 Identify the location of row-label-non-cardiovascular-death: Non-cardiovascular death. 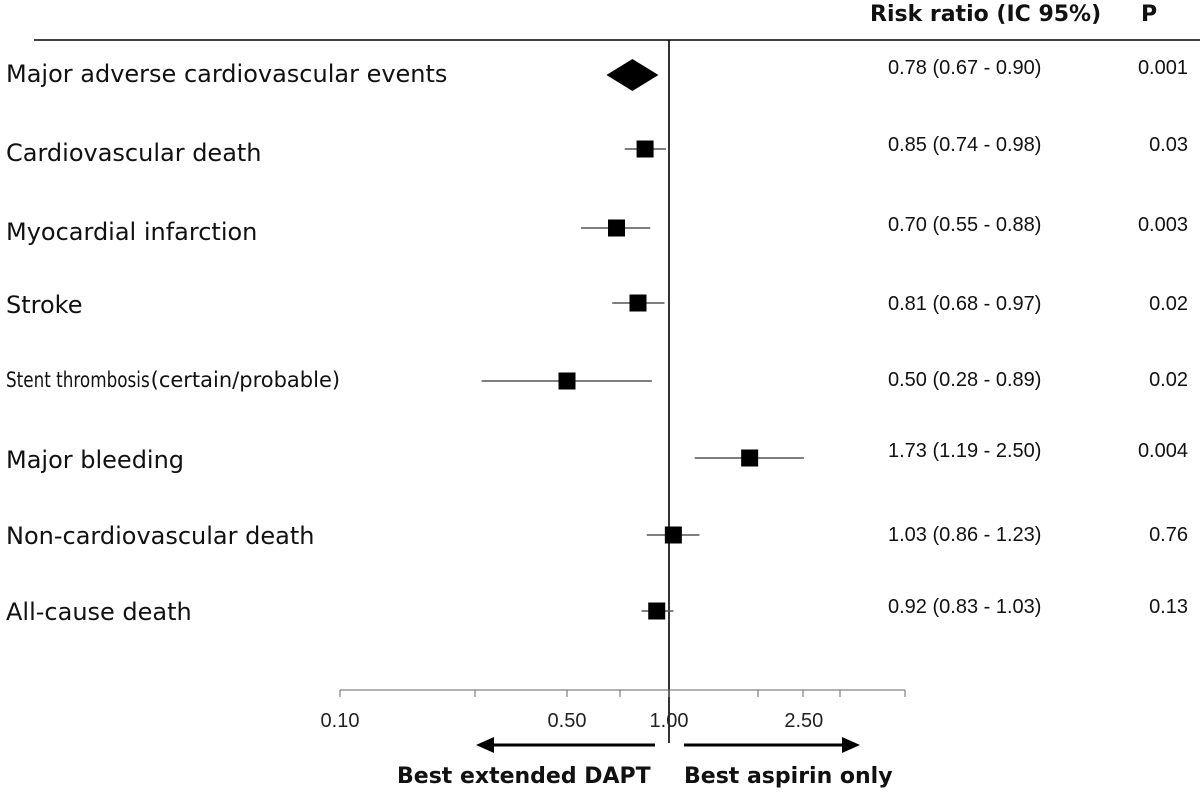
(160, 536).